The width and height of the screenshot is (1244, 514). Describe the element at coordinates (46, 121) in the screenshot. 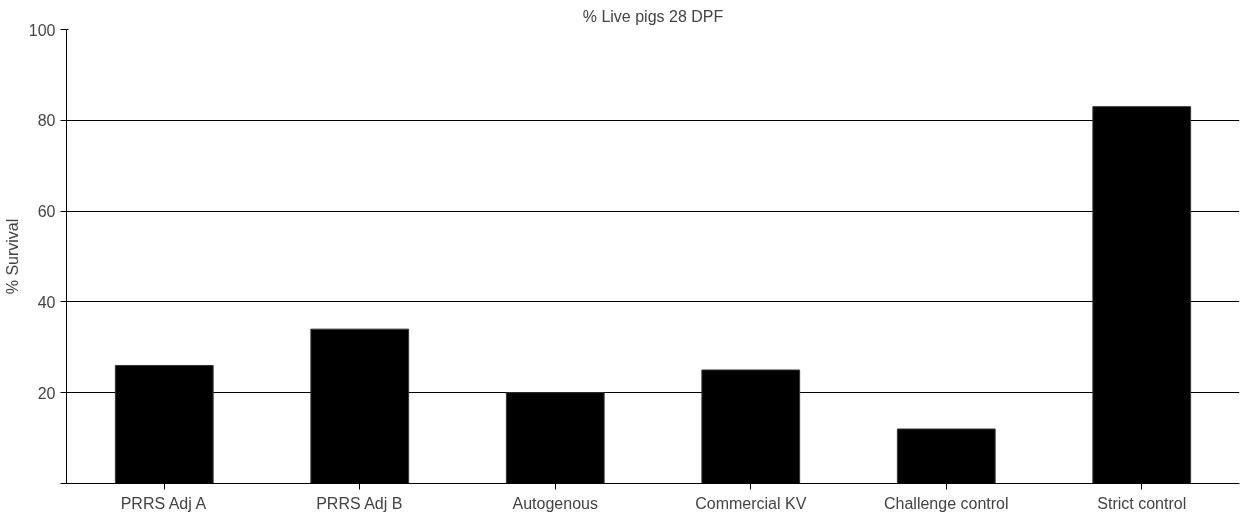

I see `y-tick-label: 80` at that location.